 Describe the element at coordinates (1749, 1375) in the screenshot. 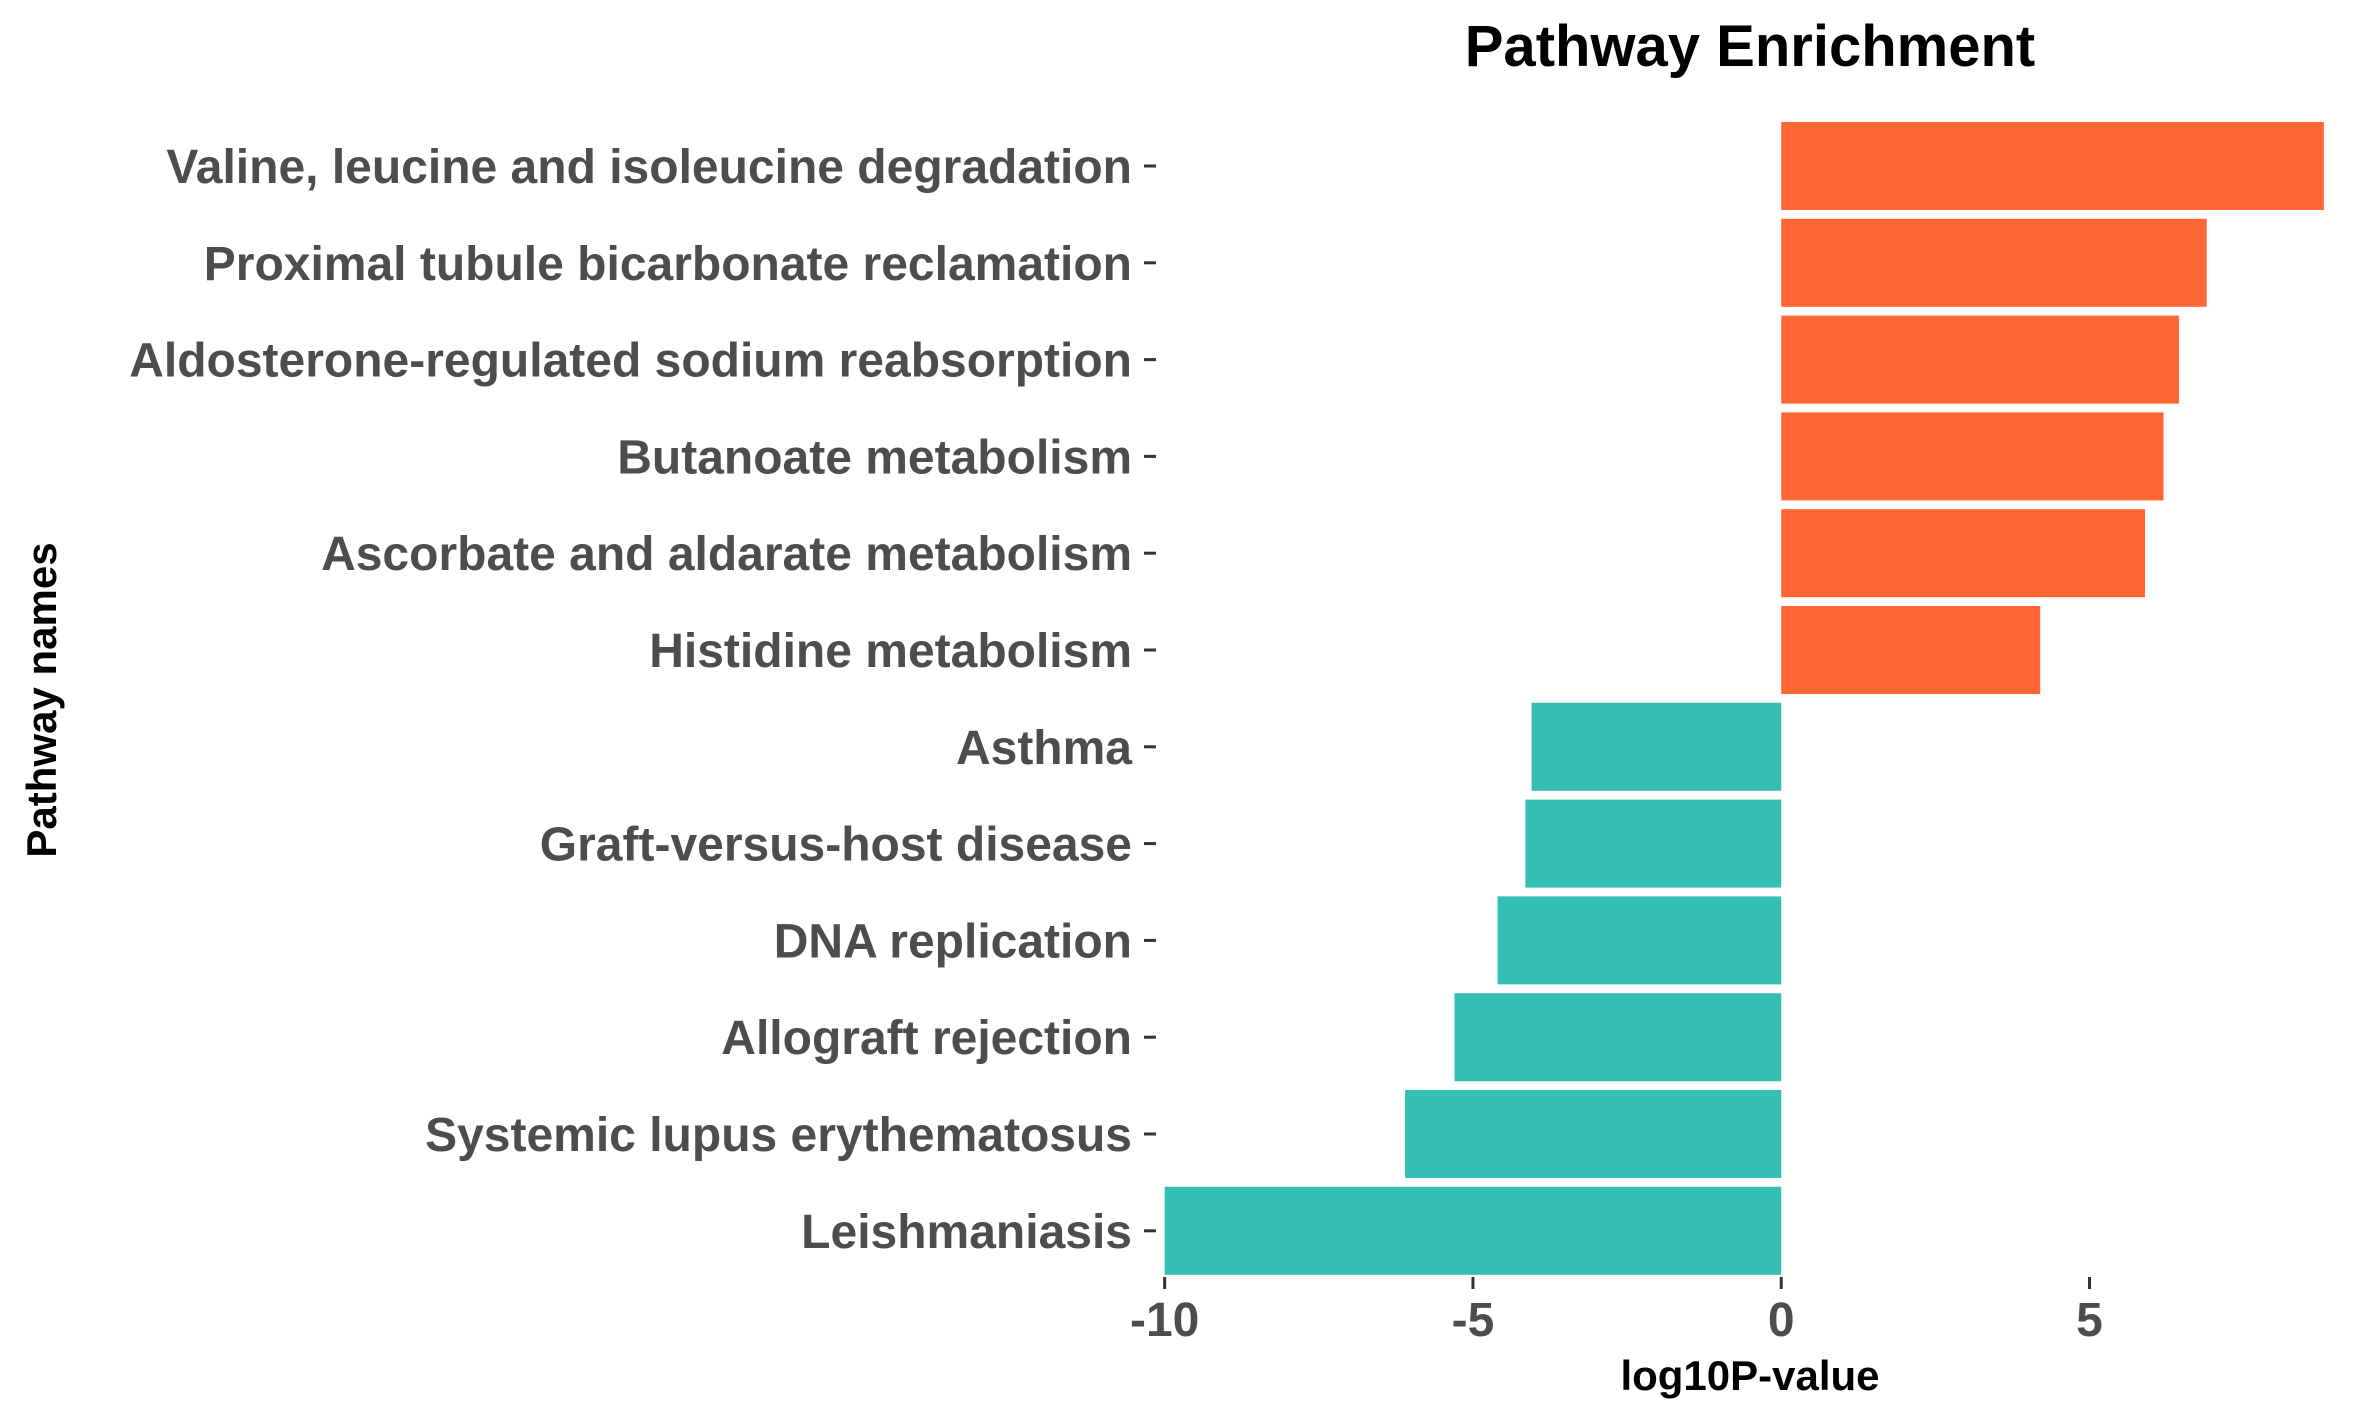

I see `x-axis-title: log10P-value` at that location.